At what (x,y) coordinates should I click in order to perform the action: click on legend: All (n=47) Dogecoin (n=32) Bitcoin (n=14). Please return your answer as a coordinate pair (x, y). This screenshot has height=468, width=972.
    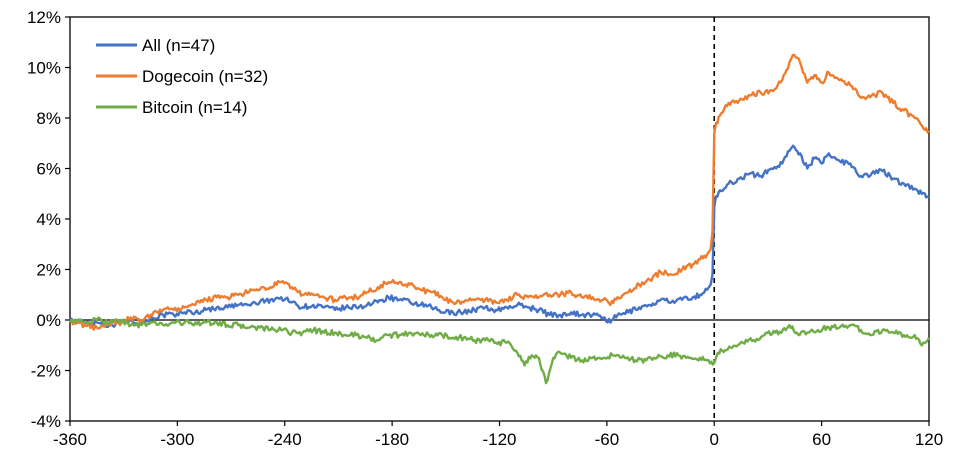
    Looking at the image, I should click on (182, 76).